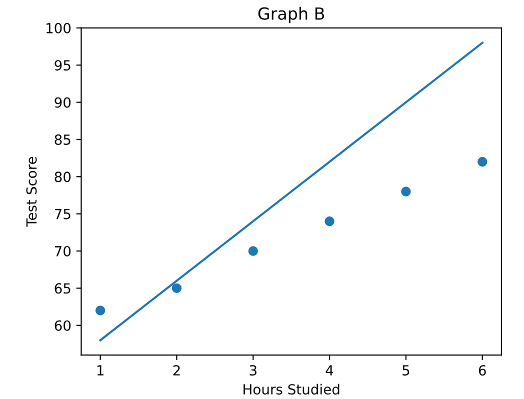 The height and width of the screenshot is (399, 524). What do you see at coordinates (62, 251) in the screenshot?
I see `y-tick-label: 70` at bounding box center [62, 251].